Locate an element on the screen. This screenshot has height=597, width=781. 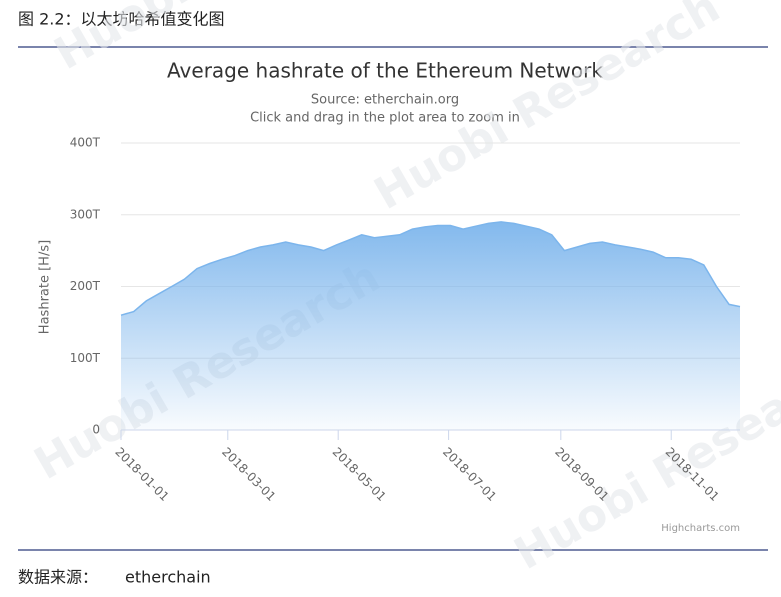
x-tick-label: 2018-01-01 is located at coordinates (141, 474).